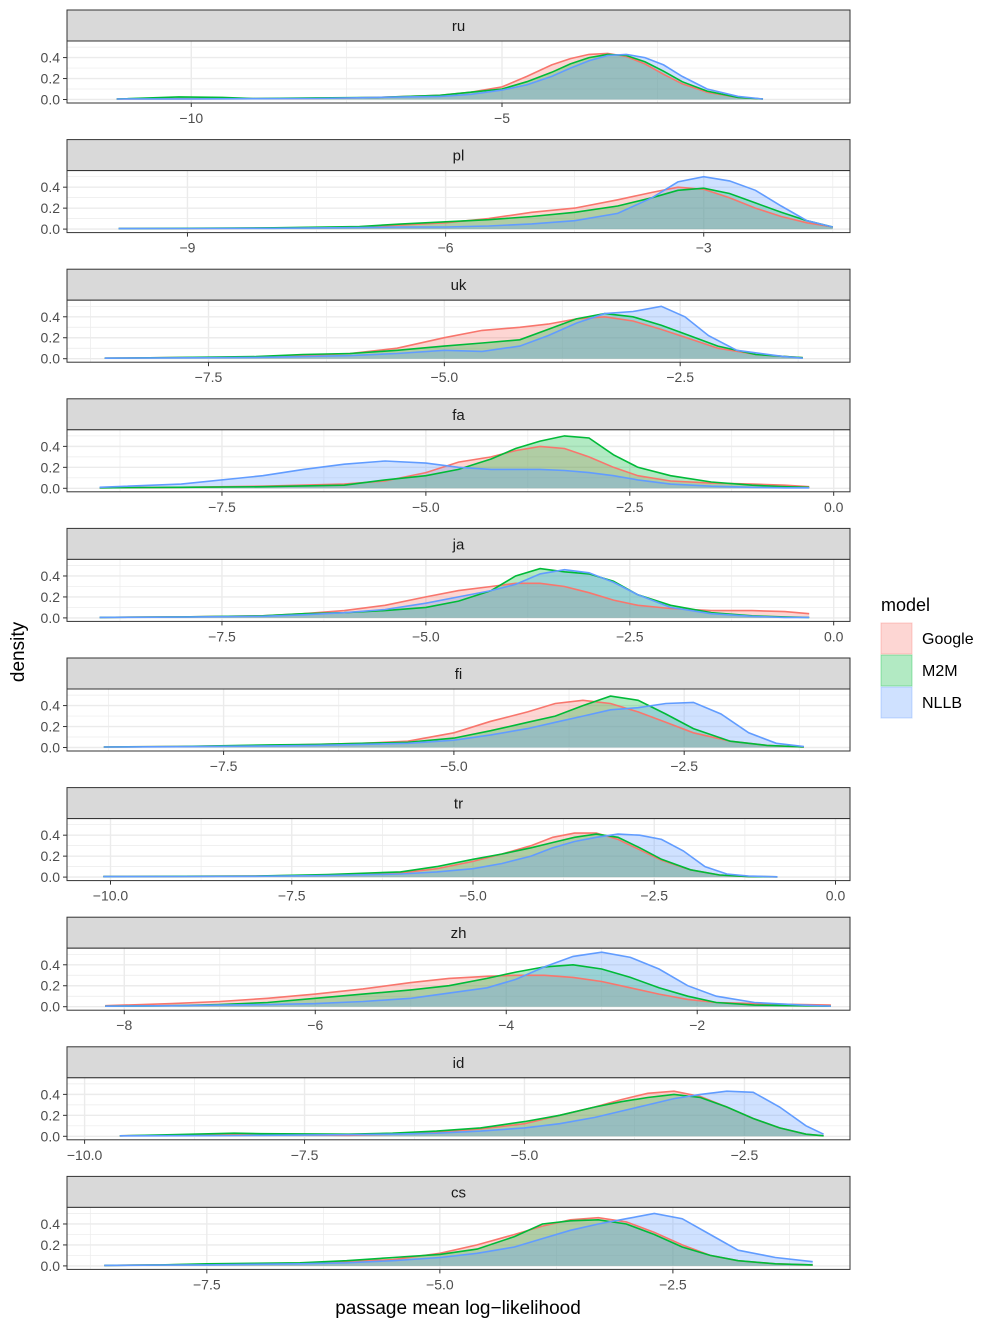 The height and width of the screenshot is (1329, 997). What do you see at coordinates (459, 674) in the screenshot?
I see `facet-strip-label: fi` at bounding box center [459, 674].